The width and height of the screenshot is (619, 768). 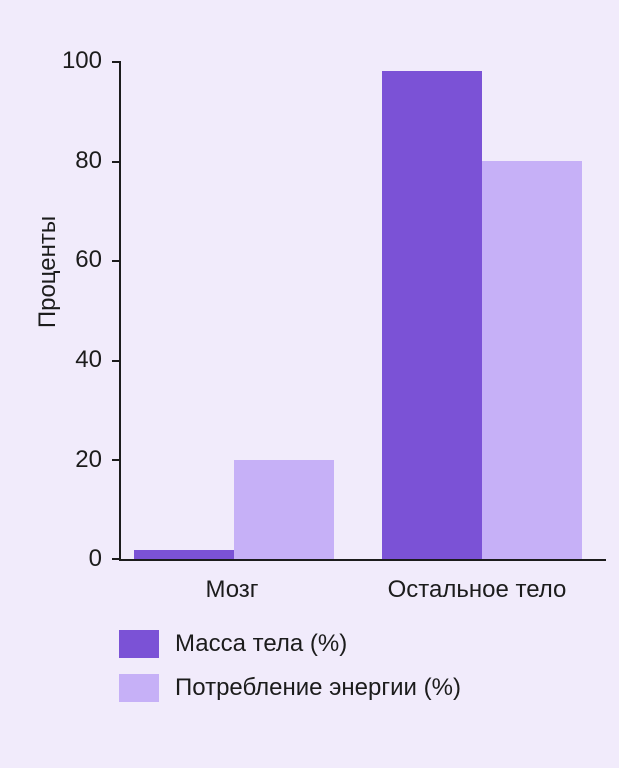 I want to click on legend-item-mass: Масса тела (%), so click(x=233, y=644).